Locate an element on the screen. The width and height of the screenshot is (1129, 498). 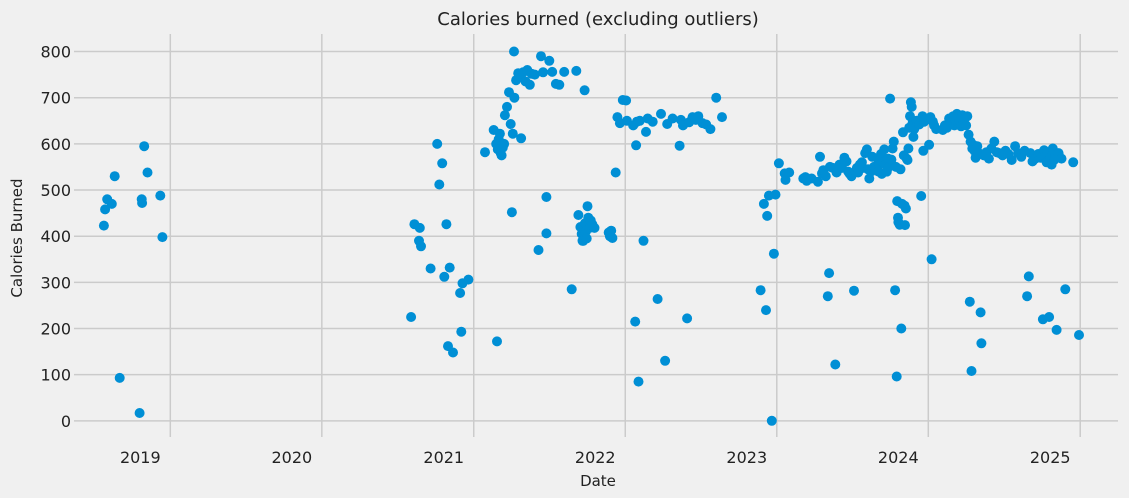
x-tick-label: 2021 is located at coordinates (443, 457).